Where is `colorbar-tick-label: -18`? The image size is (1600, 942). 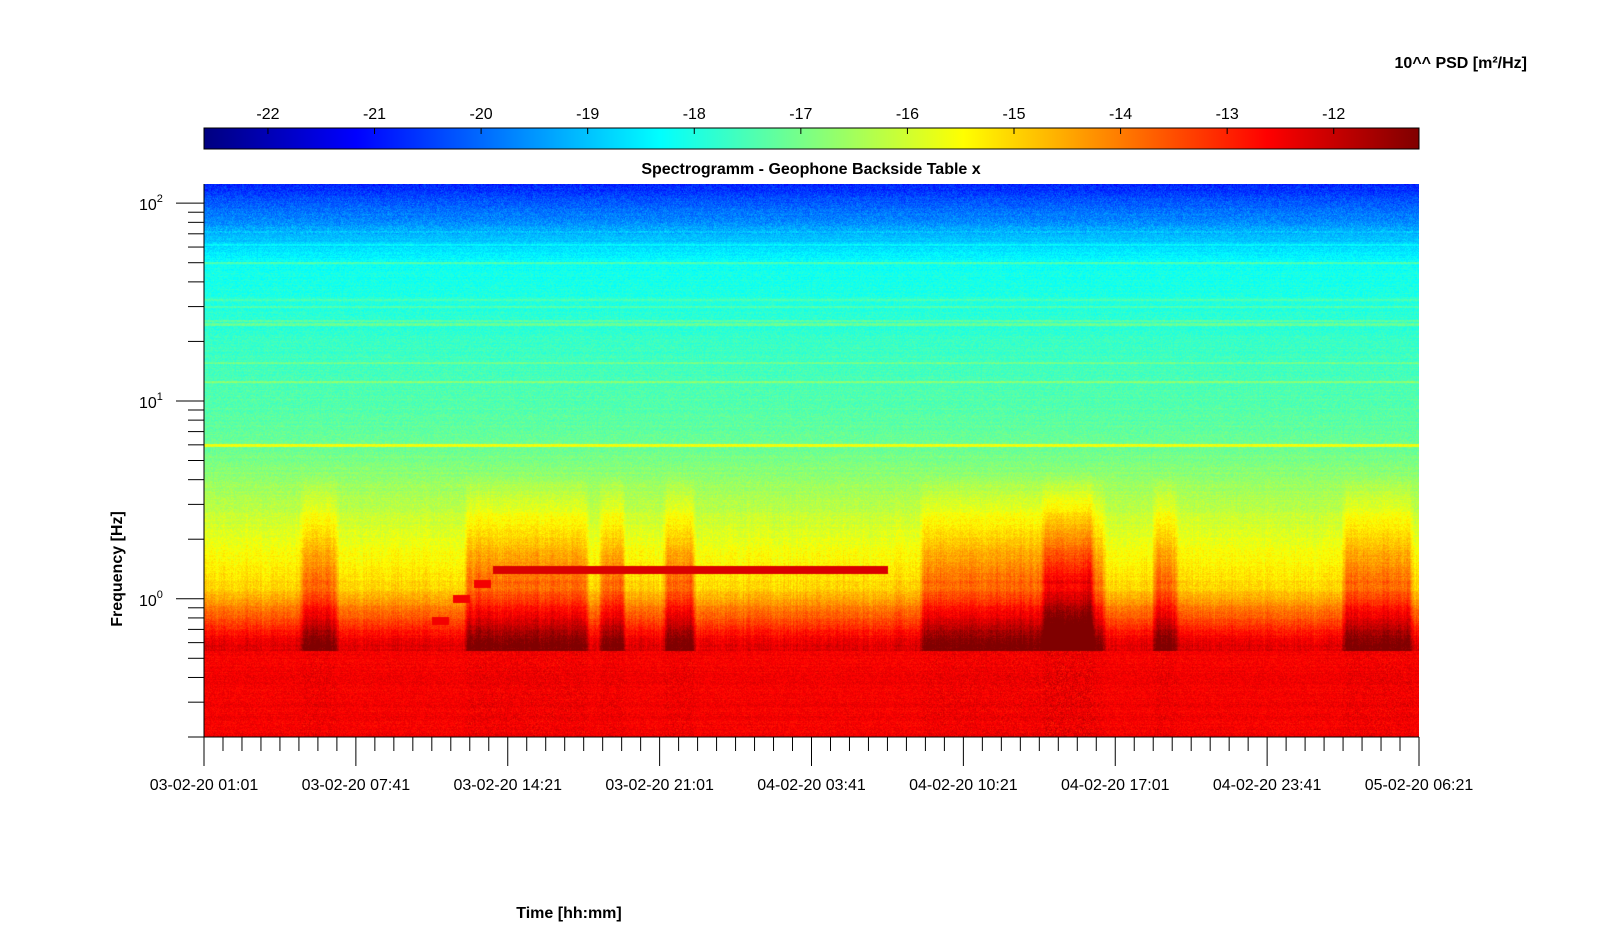 colorbar-tick-label: -18 is located at coordinates (694, 114).